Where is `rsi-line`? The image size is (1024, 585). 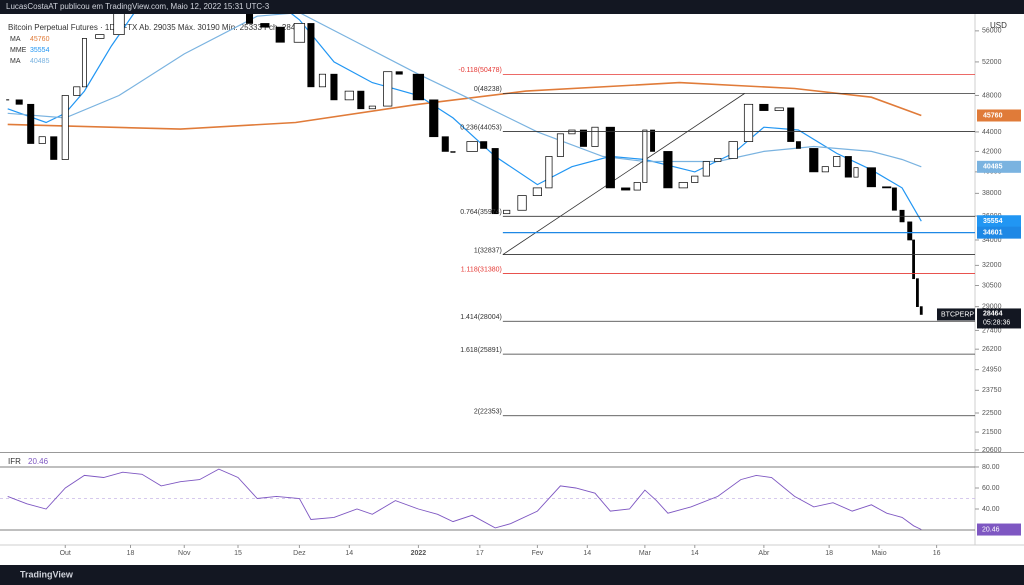 rsi-line is located at coordinates (464, 499).